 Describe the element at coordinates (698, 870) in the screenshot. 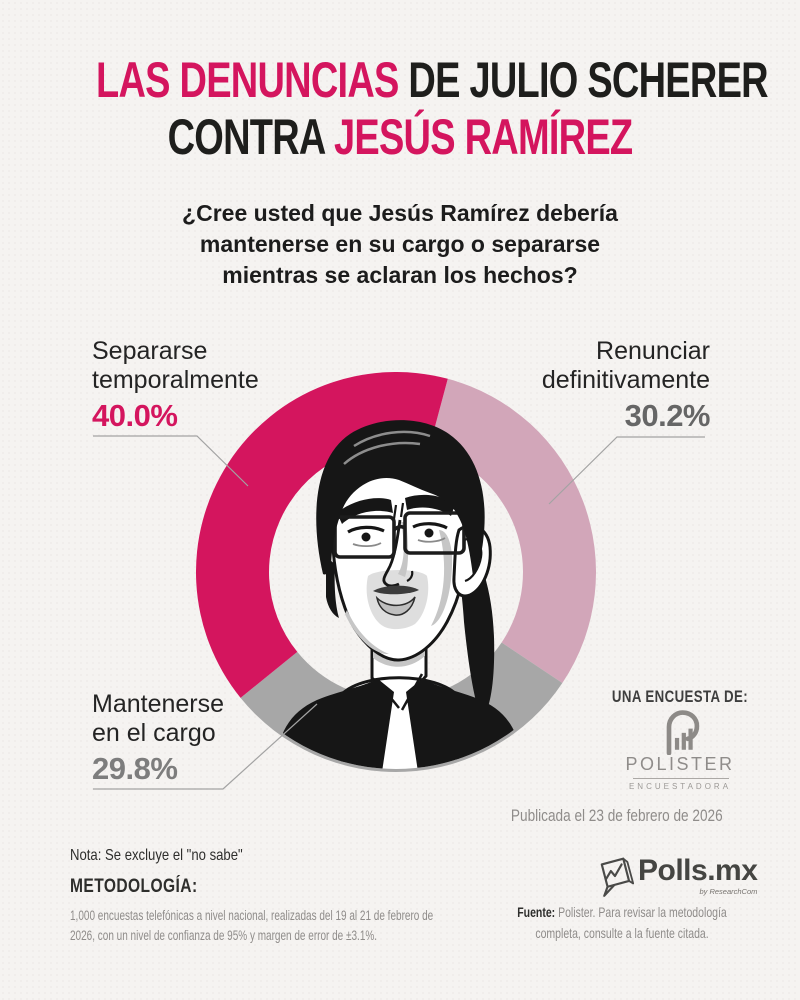

I see `pollsmx-brand-name: Polls.mx` at that location.